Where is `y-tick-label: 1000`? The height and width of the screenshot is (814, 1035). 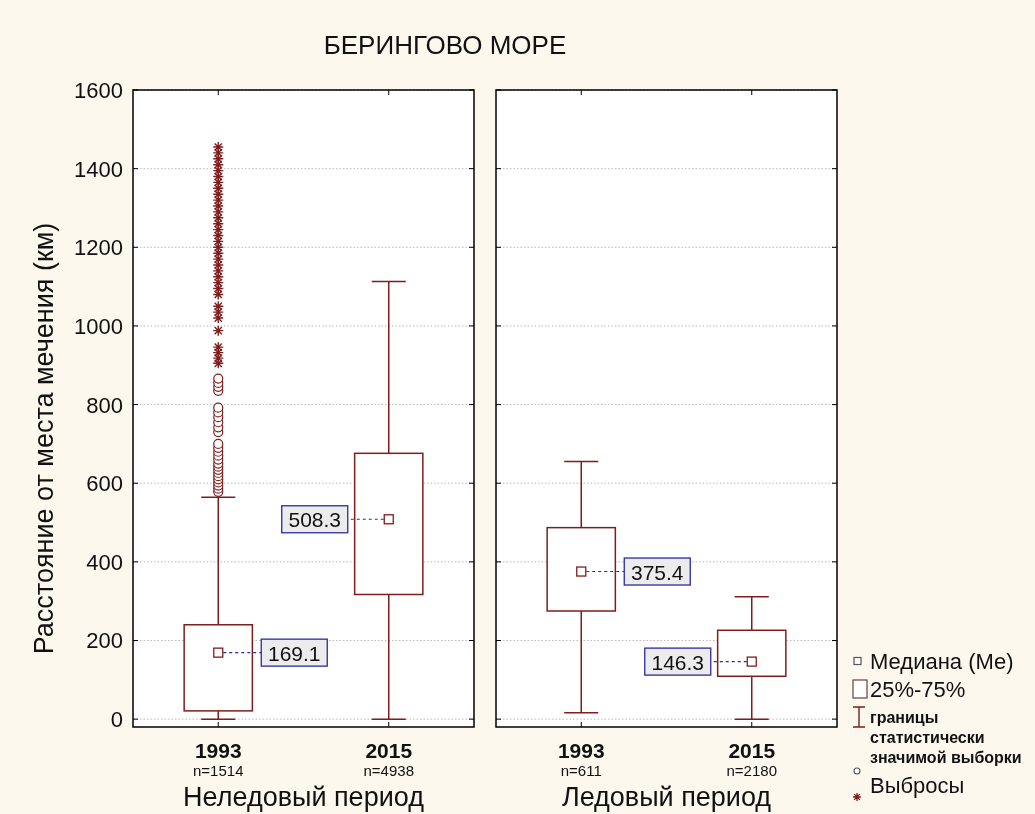
y-tick-label: 1000 is located at coordinates (98, 326).